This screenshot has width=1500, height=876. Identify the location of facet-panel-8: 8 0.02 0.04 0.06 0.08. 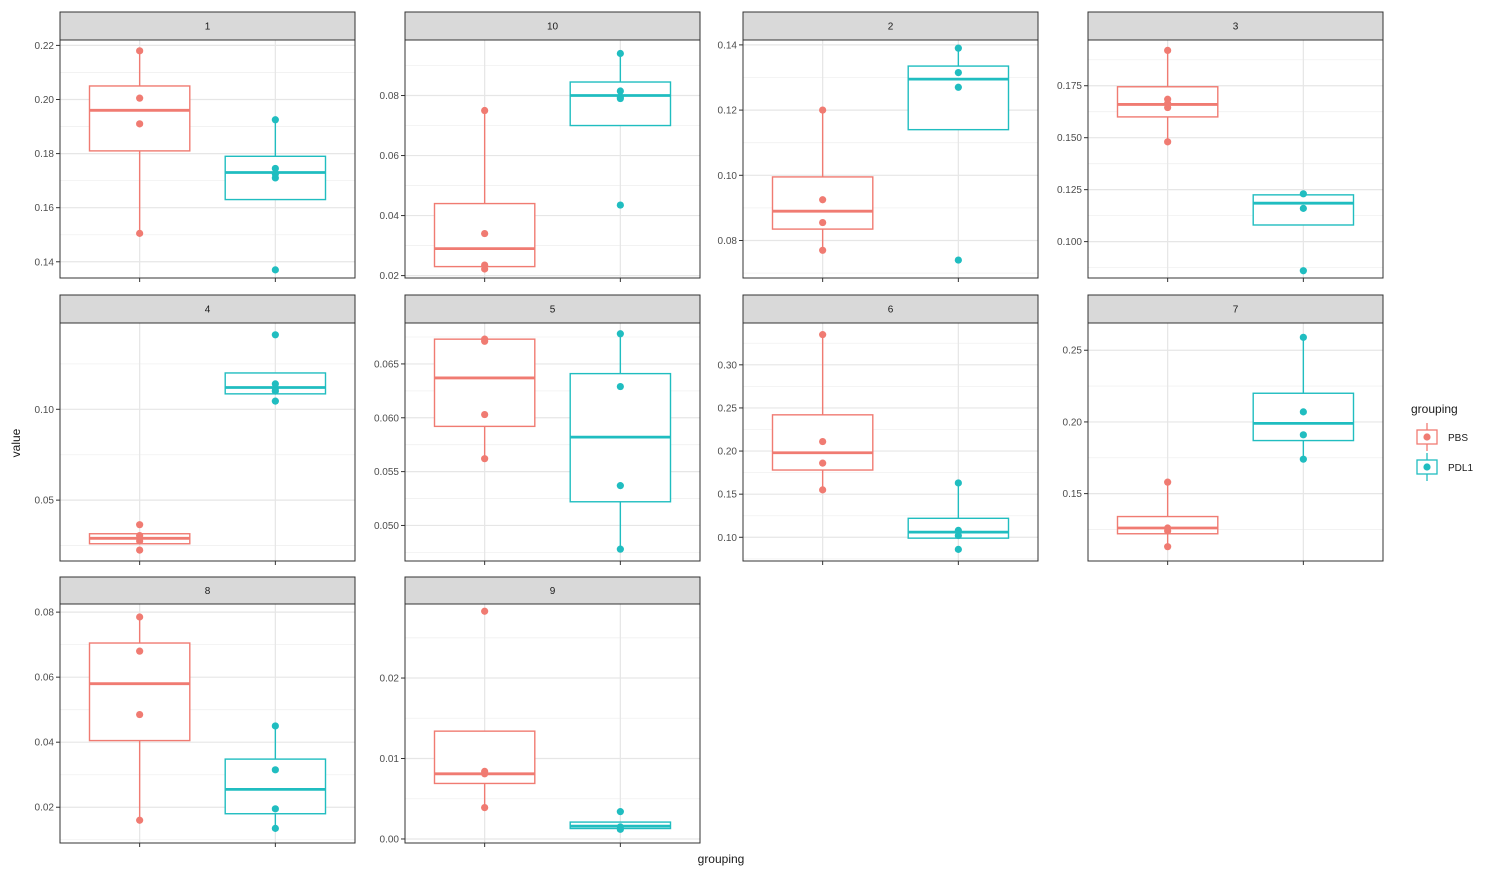
(195, 711).